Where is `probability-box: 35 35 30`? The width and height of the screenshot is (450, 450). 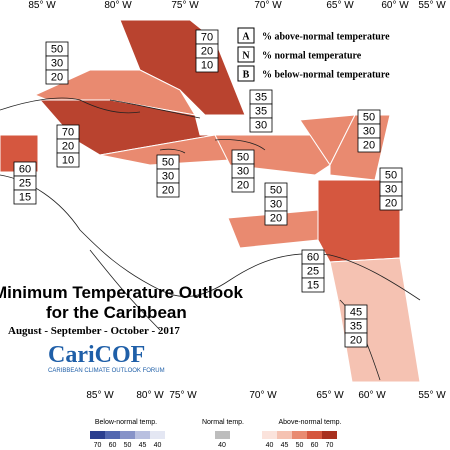 probability-box: 35 35 30 is located at coordinates (261, 111).